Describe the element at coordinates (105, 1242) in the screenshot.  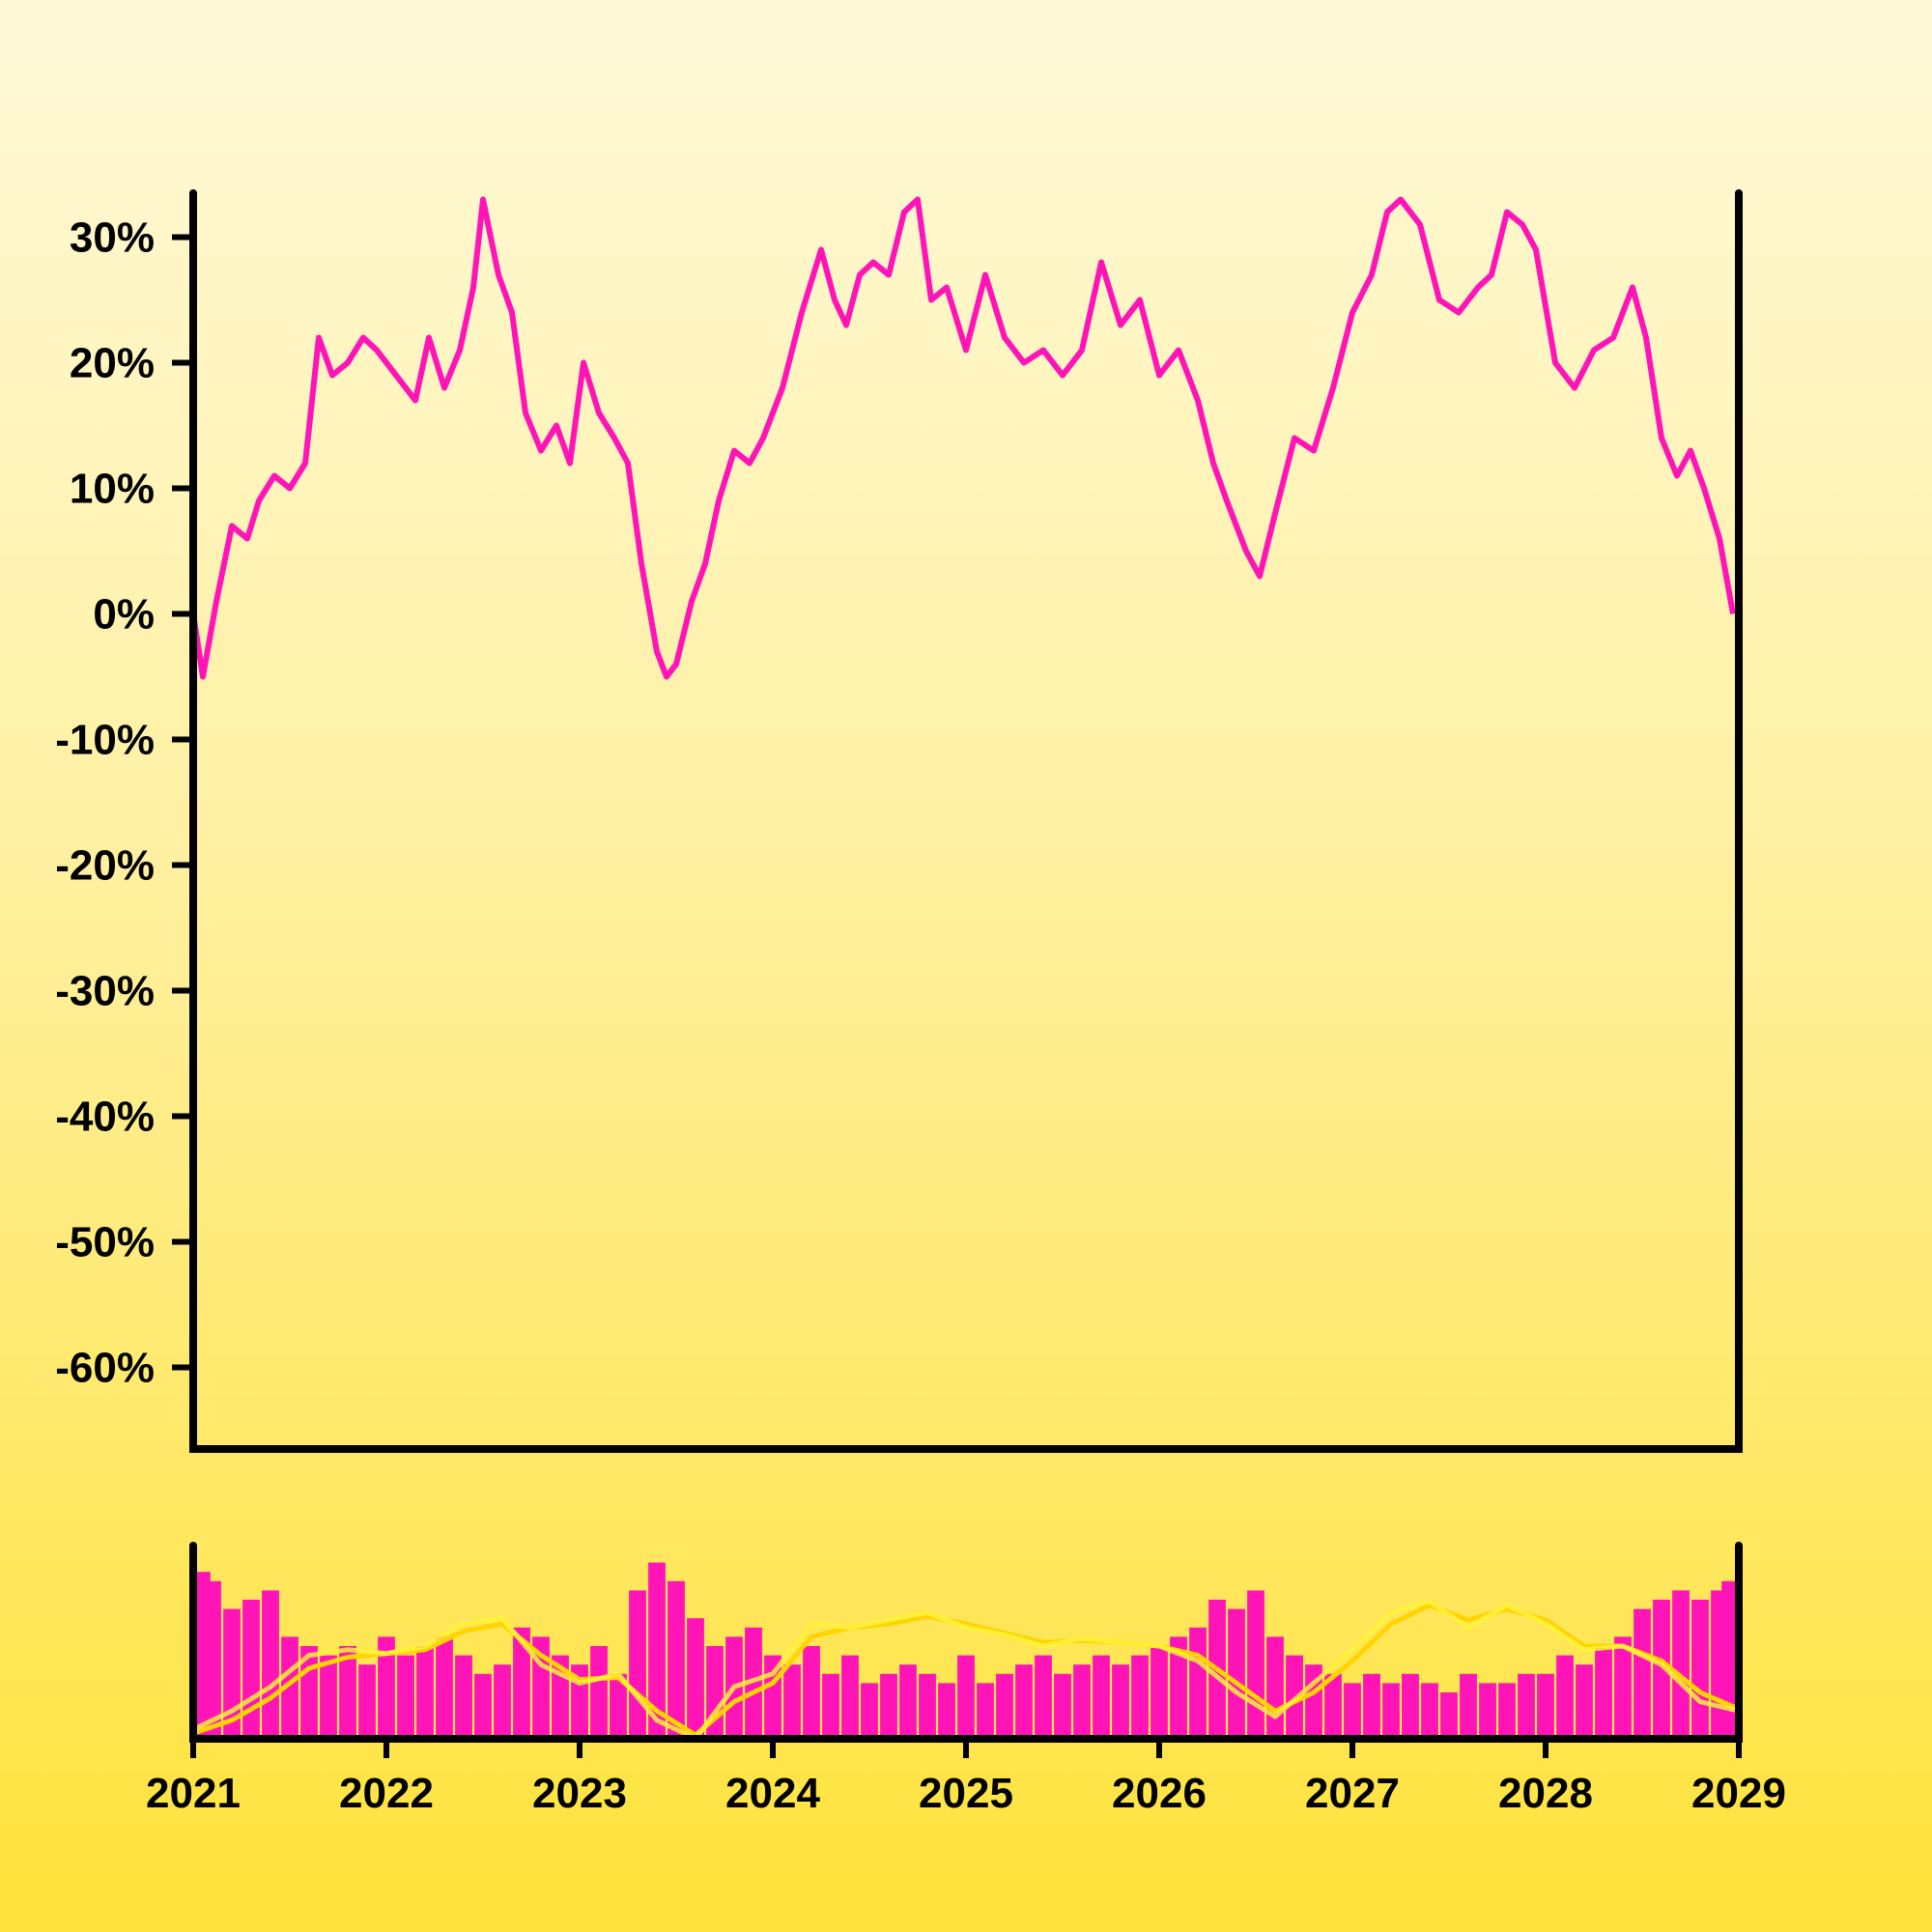
I see `y-tick-label: -50%` at that location.